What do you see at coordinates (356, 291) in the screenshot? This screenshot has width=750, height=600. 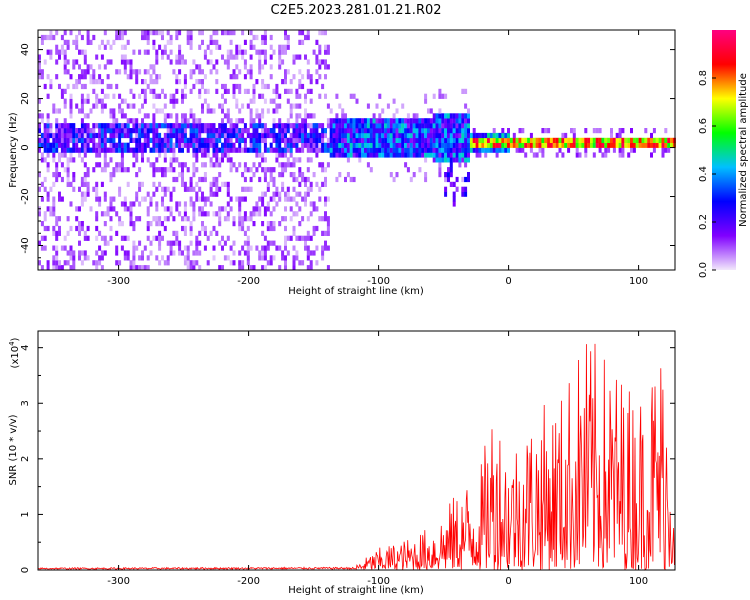 I see `spectrogram-x-label: Height of straight line (km)` at bounding box center [356, 291].